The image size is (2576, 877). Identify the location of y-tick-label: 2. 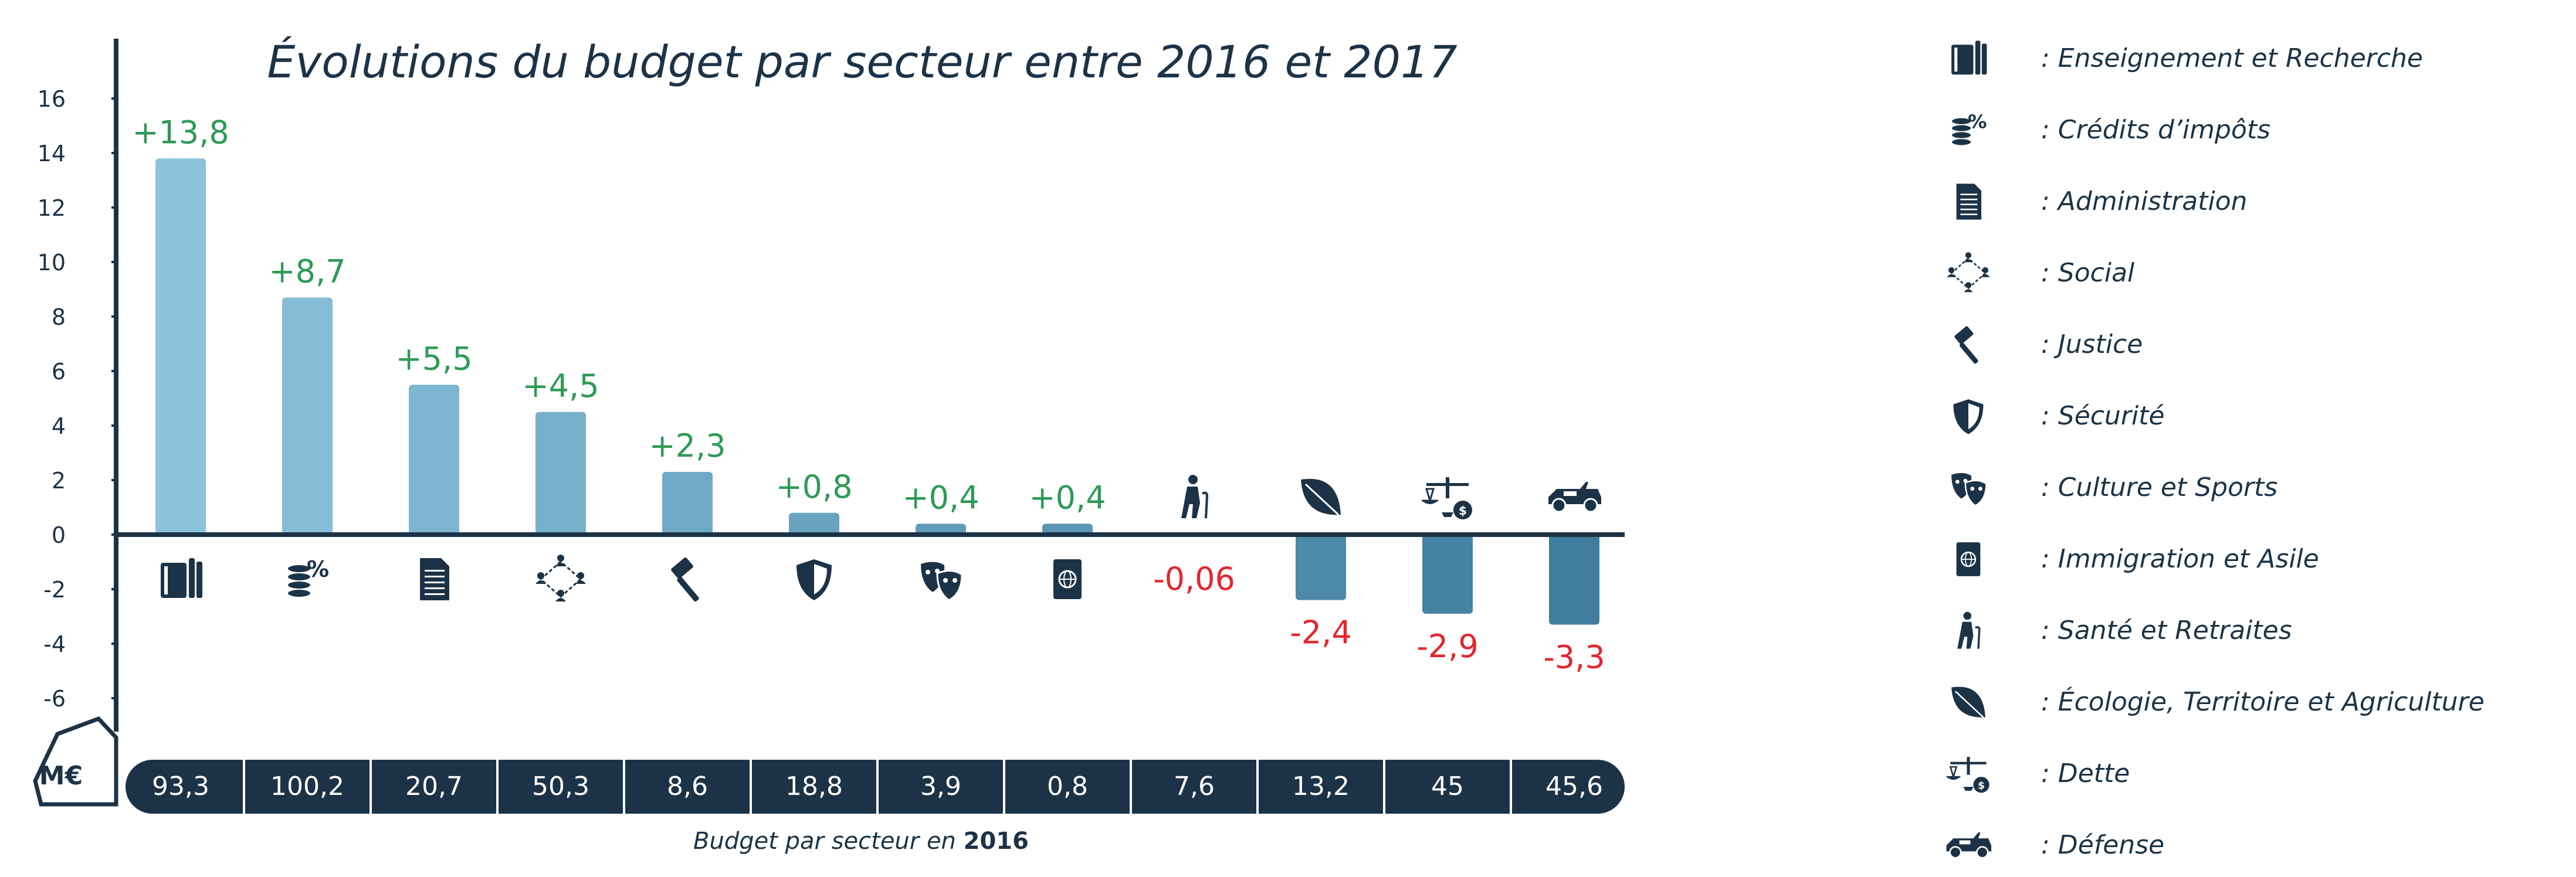
(59, 481).